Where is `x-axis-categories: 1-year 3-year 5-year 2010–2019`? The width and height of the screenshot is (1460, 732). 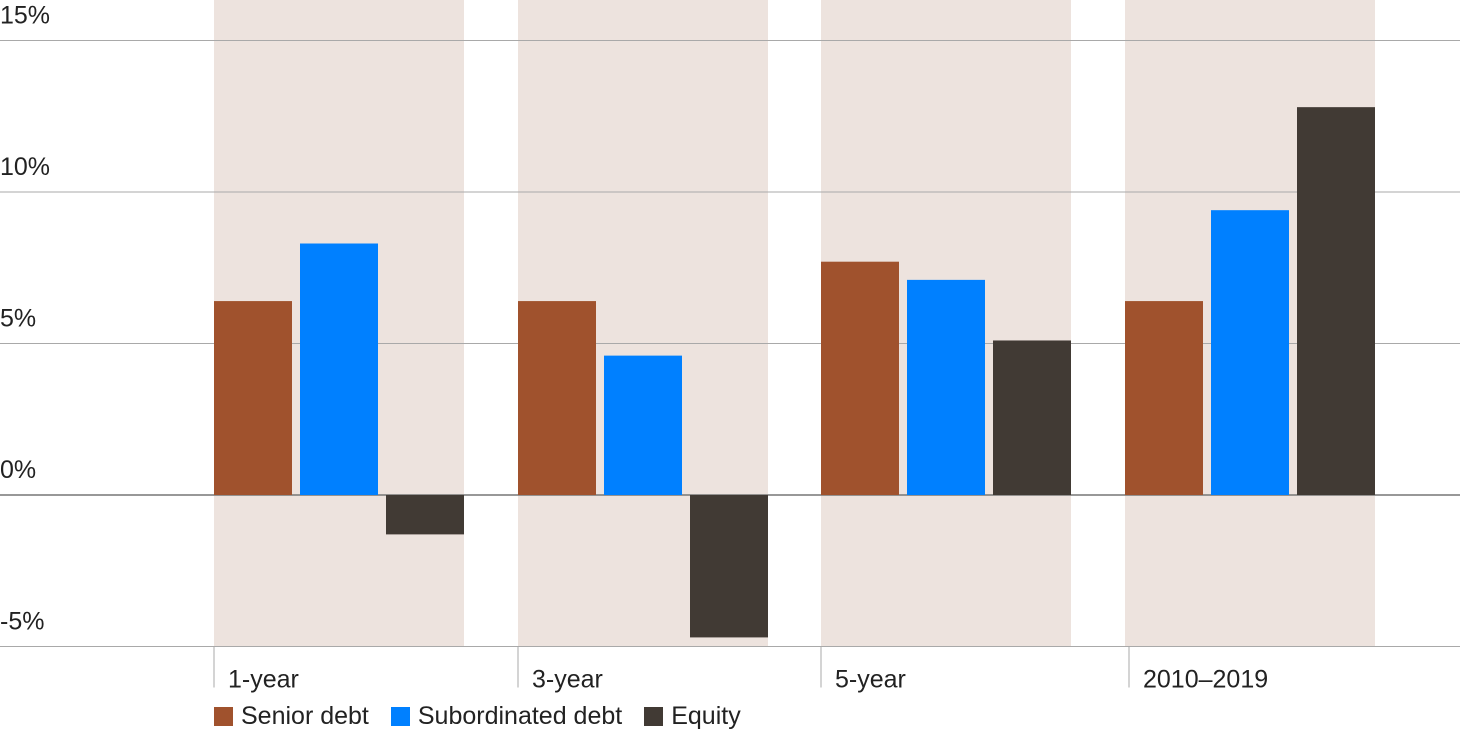 x-axis-categories: 1-year 3-year 5-year 2010–2019 is located at coordinates (740, 670).